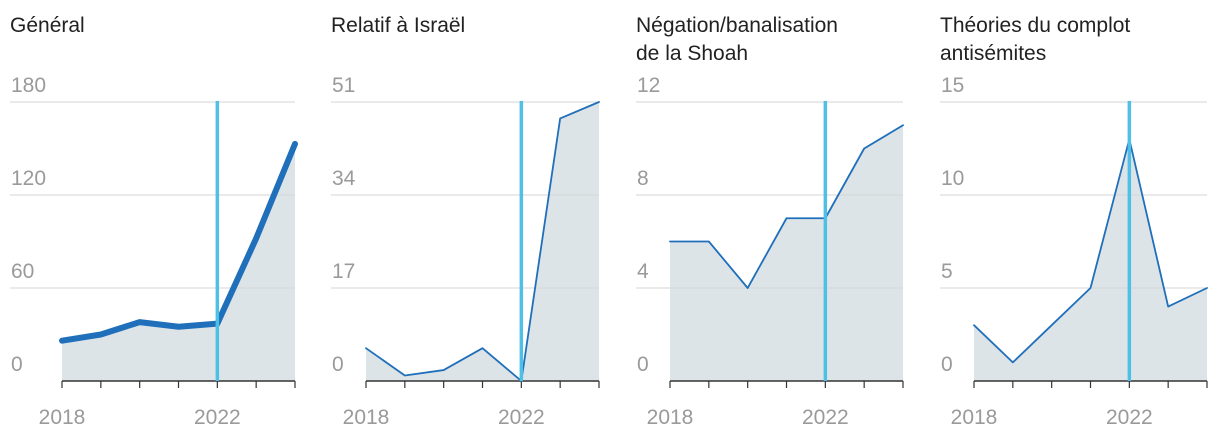  What do you see at coordinates (1090, 251) in the screenshot?
I see `panel-4-series-line` at bounding box center [1090, 251].